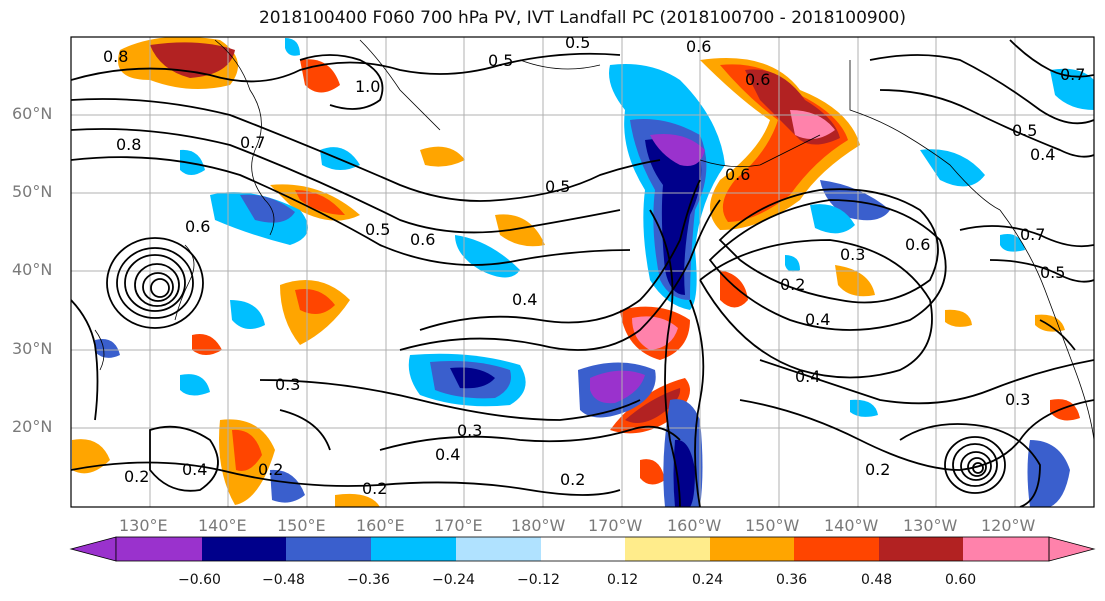  Describe the element at coordinates (538, 580) in the screenshot. I see `colorbar-tick-label: −0.12` at that location.